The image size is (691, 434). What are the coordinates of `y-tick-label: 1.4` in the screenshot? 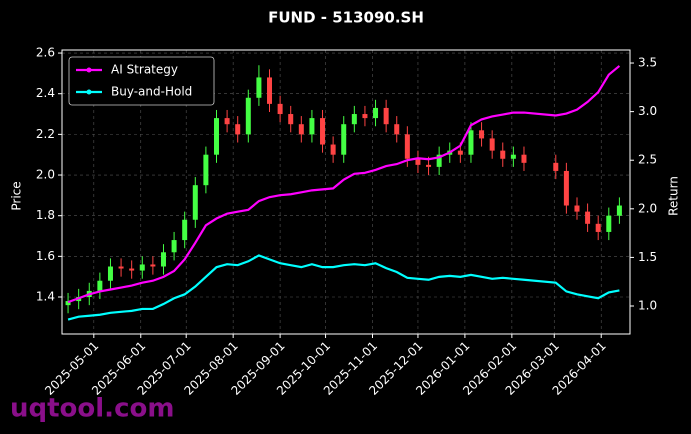 It's located at (45, 297).